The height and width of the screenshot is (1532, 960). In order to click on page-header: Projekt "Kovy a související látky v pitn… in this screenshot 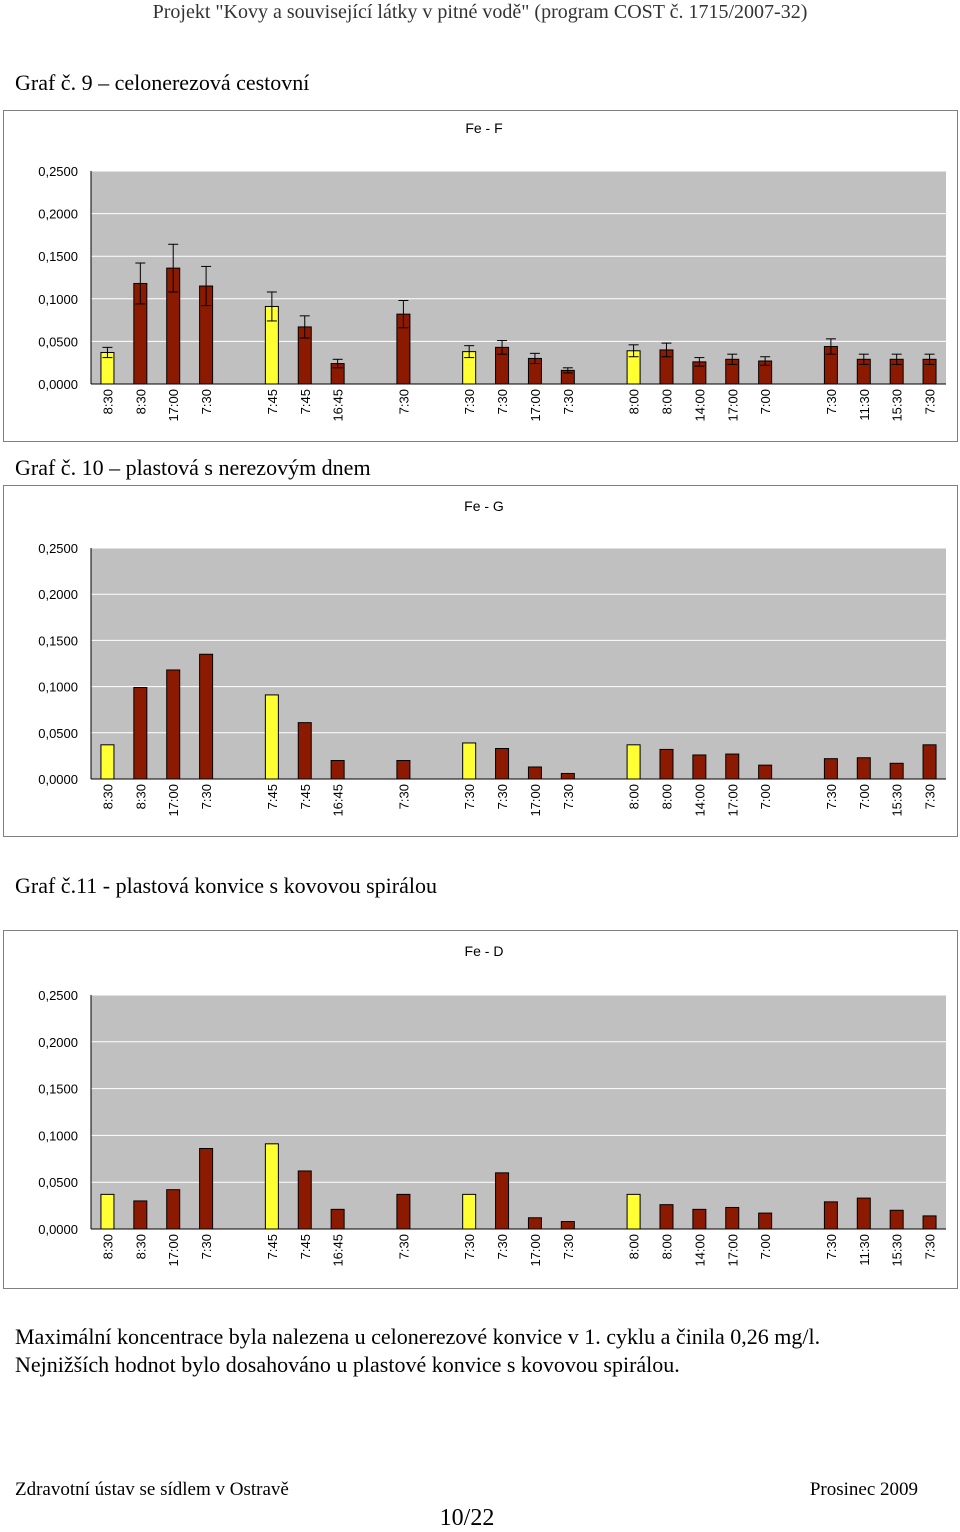, I will do `click(480, 12)`.